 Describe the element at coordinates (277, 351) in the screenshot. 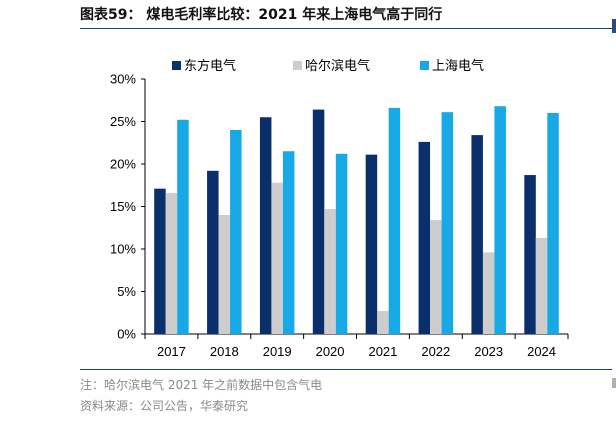

I see `x-tick-label: 2019` at that location.